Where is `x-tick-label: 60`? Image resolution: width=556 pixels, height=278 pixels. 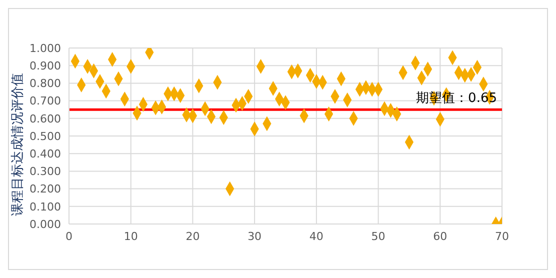
x-tick-label: 60 is located at coordinates (440, 236).